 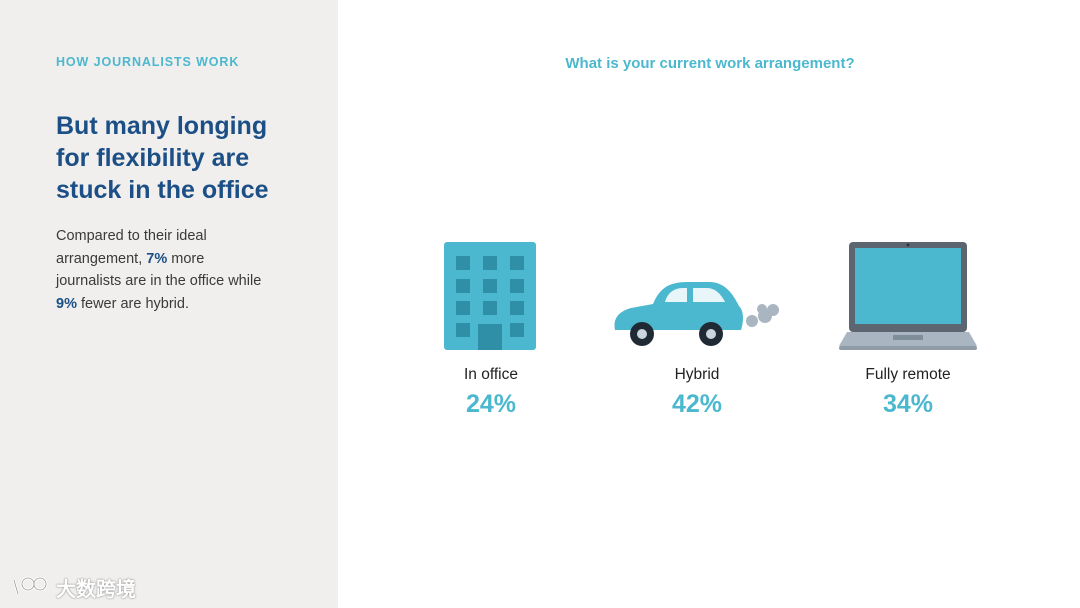 I want to click on category-label-fully-remote: Fully remote, so click(x=908, y=374).